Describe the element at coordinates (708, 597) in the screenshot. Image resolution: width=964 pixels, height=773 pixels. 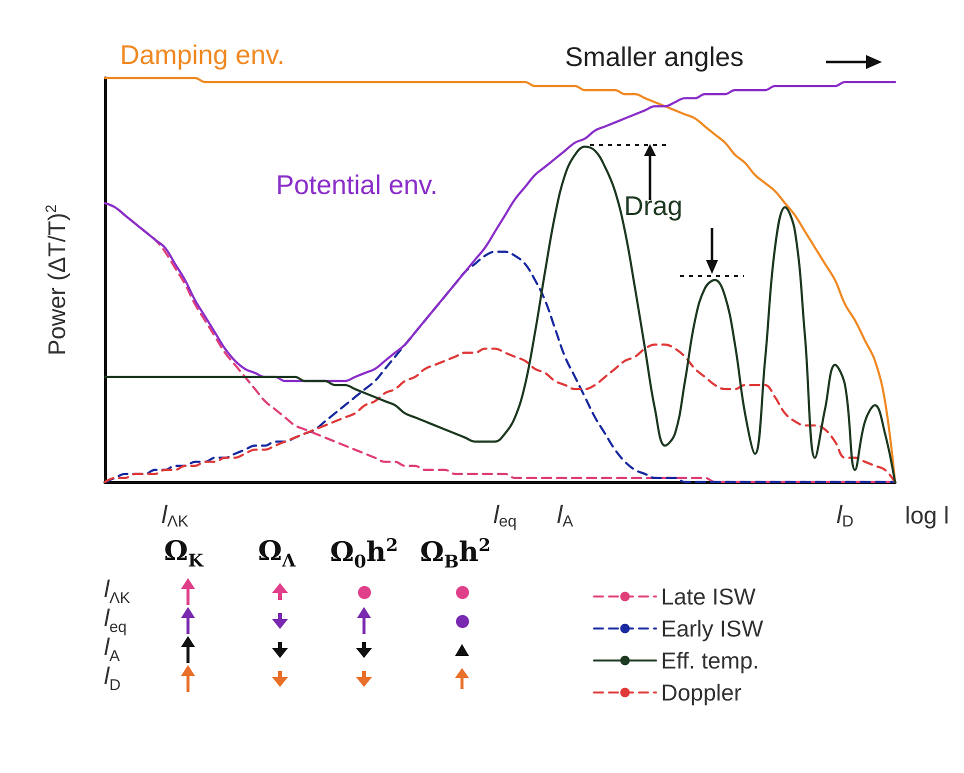
I see `legend-label: Late ISW` at that location.